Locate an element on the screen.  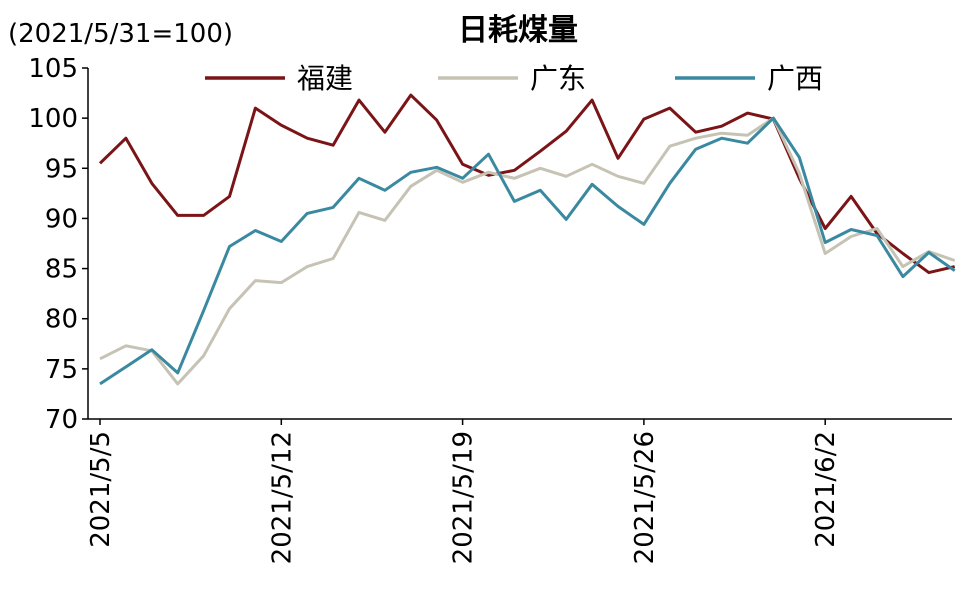
y-tick-label: 70 is located at coordinates (61, 420).